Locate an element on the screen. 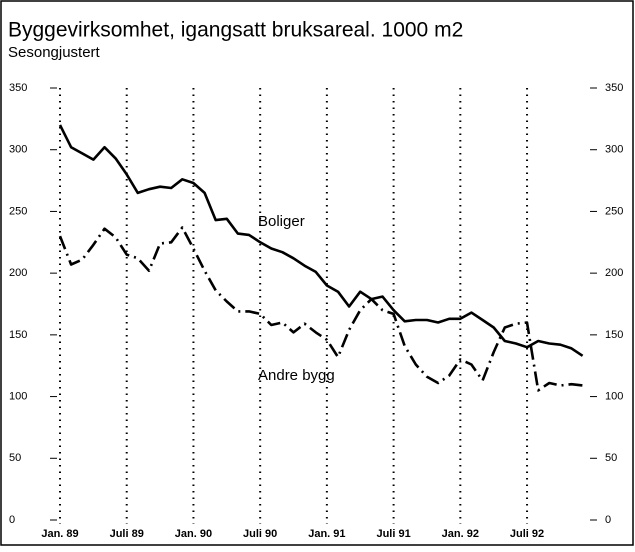 Image resolution: width=635 pixels, height=552 pixels. y2-tick-label: 50 is located at coordinates (611, 458).